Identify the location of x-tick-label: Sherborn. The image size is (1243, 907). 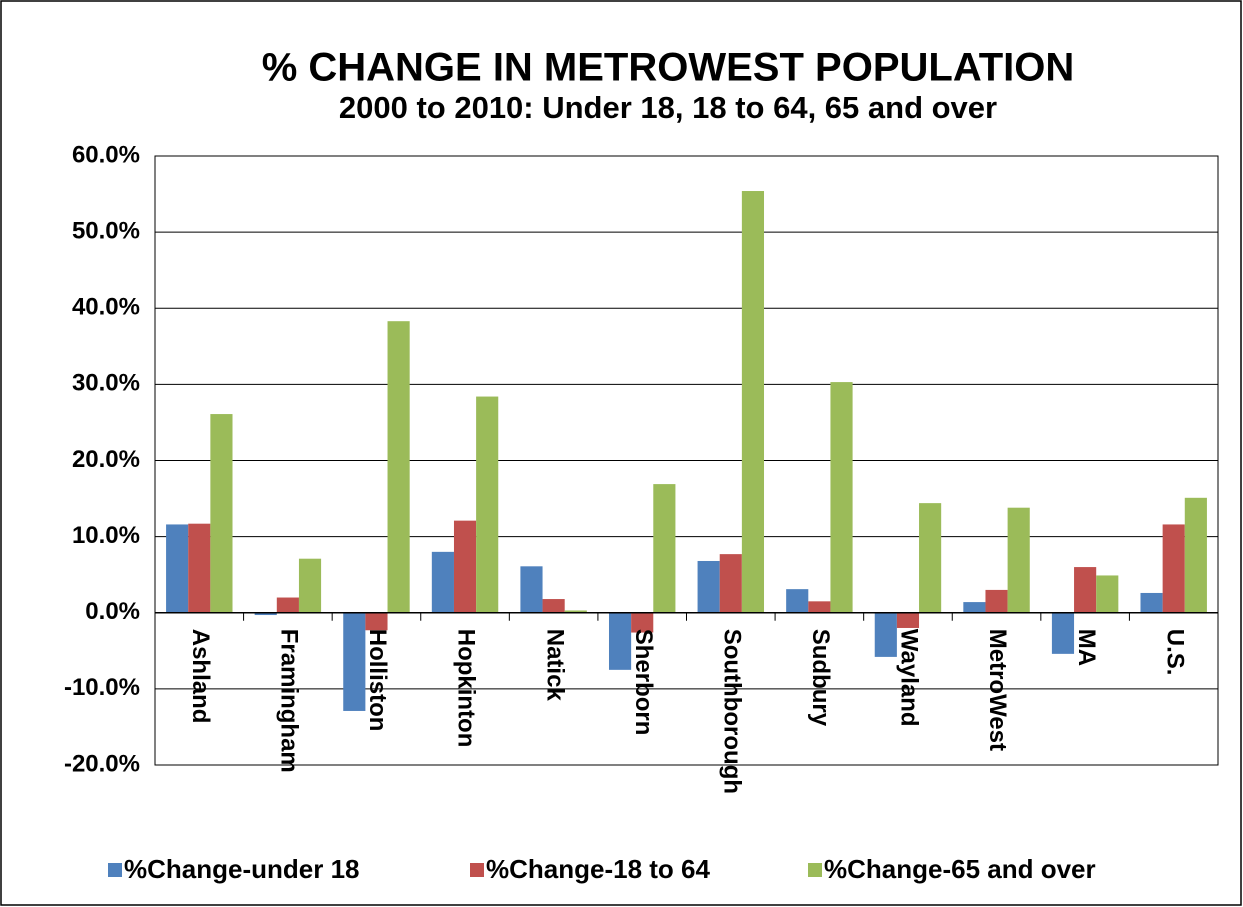
(643, 682).